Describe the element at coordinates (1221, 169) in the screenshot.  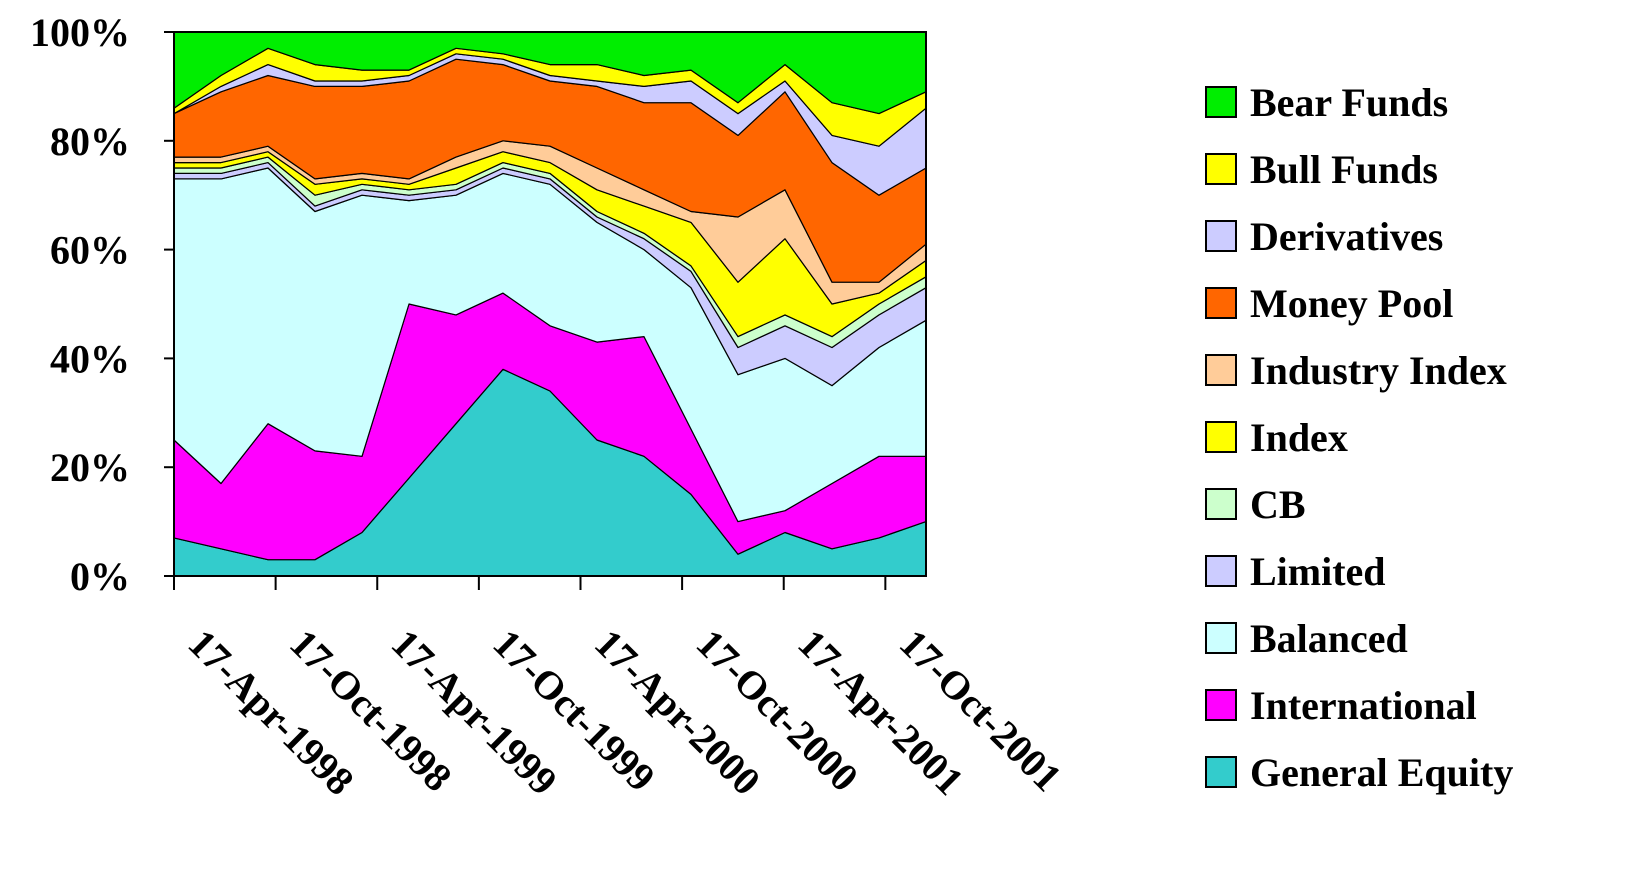
I see `legend-swatch-bull-funds` at that location.